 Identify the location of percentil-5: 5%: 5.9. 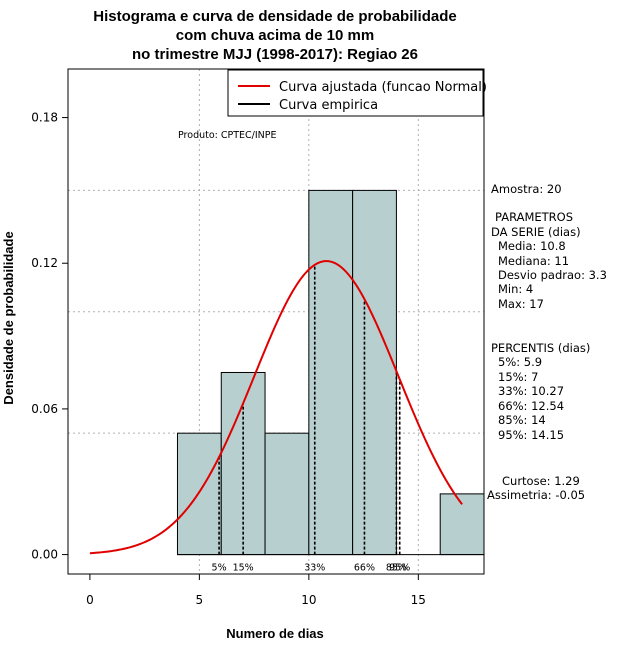
(520, 362).